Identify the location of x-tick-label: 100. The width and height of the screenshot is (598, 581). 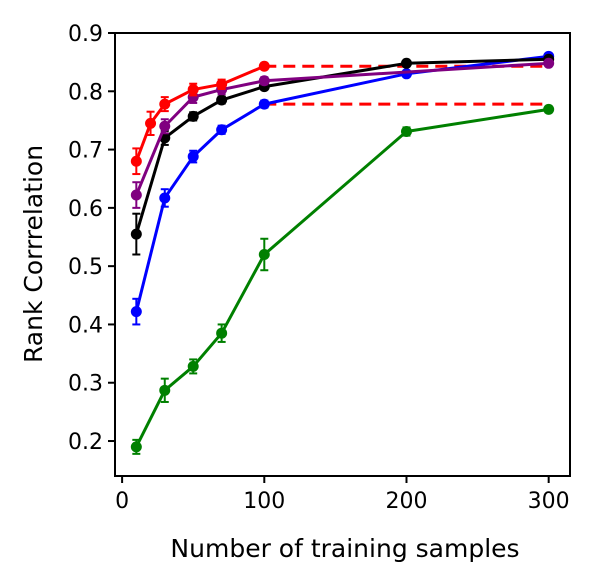
(264, 501).